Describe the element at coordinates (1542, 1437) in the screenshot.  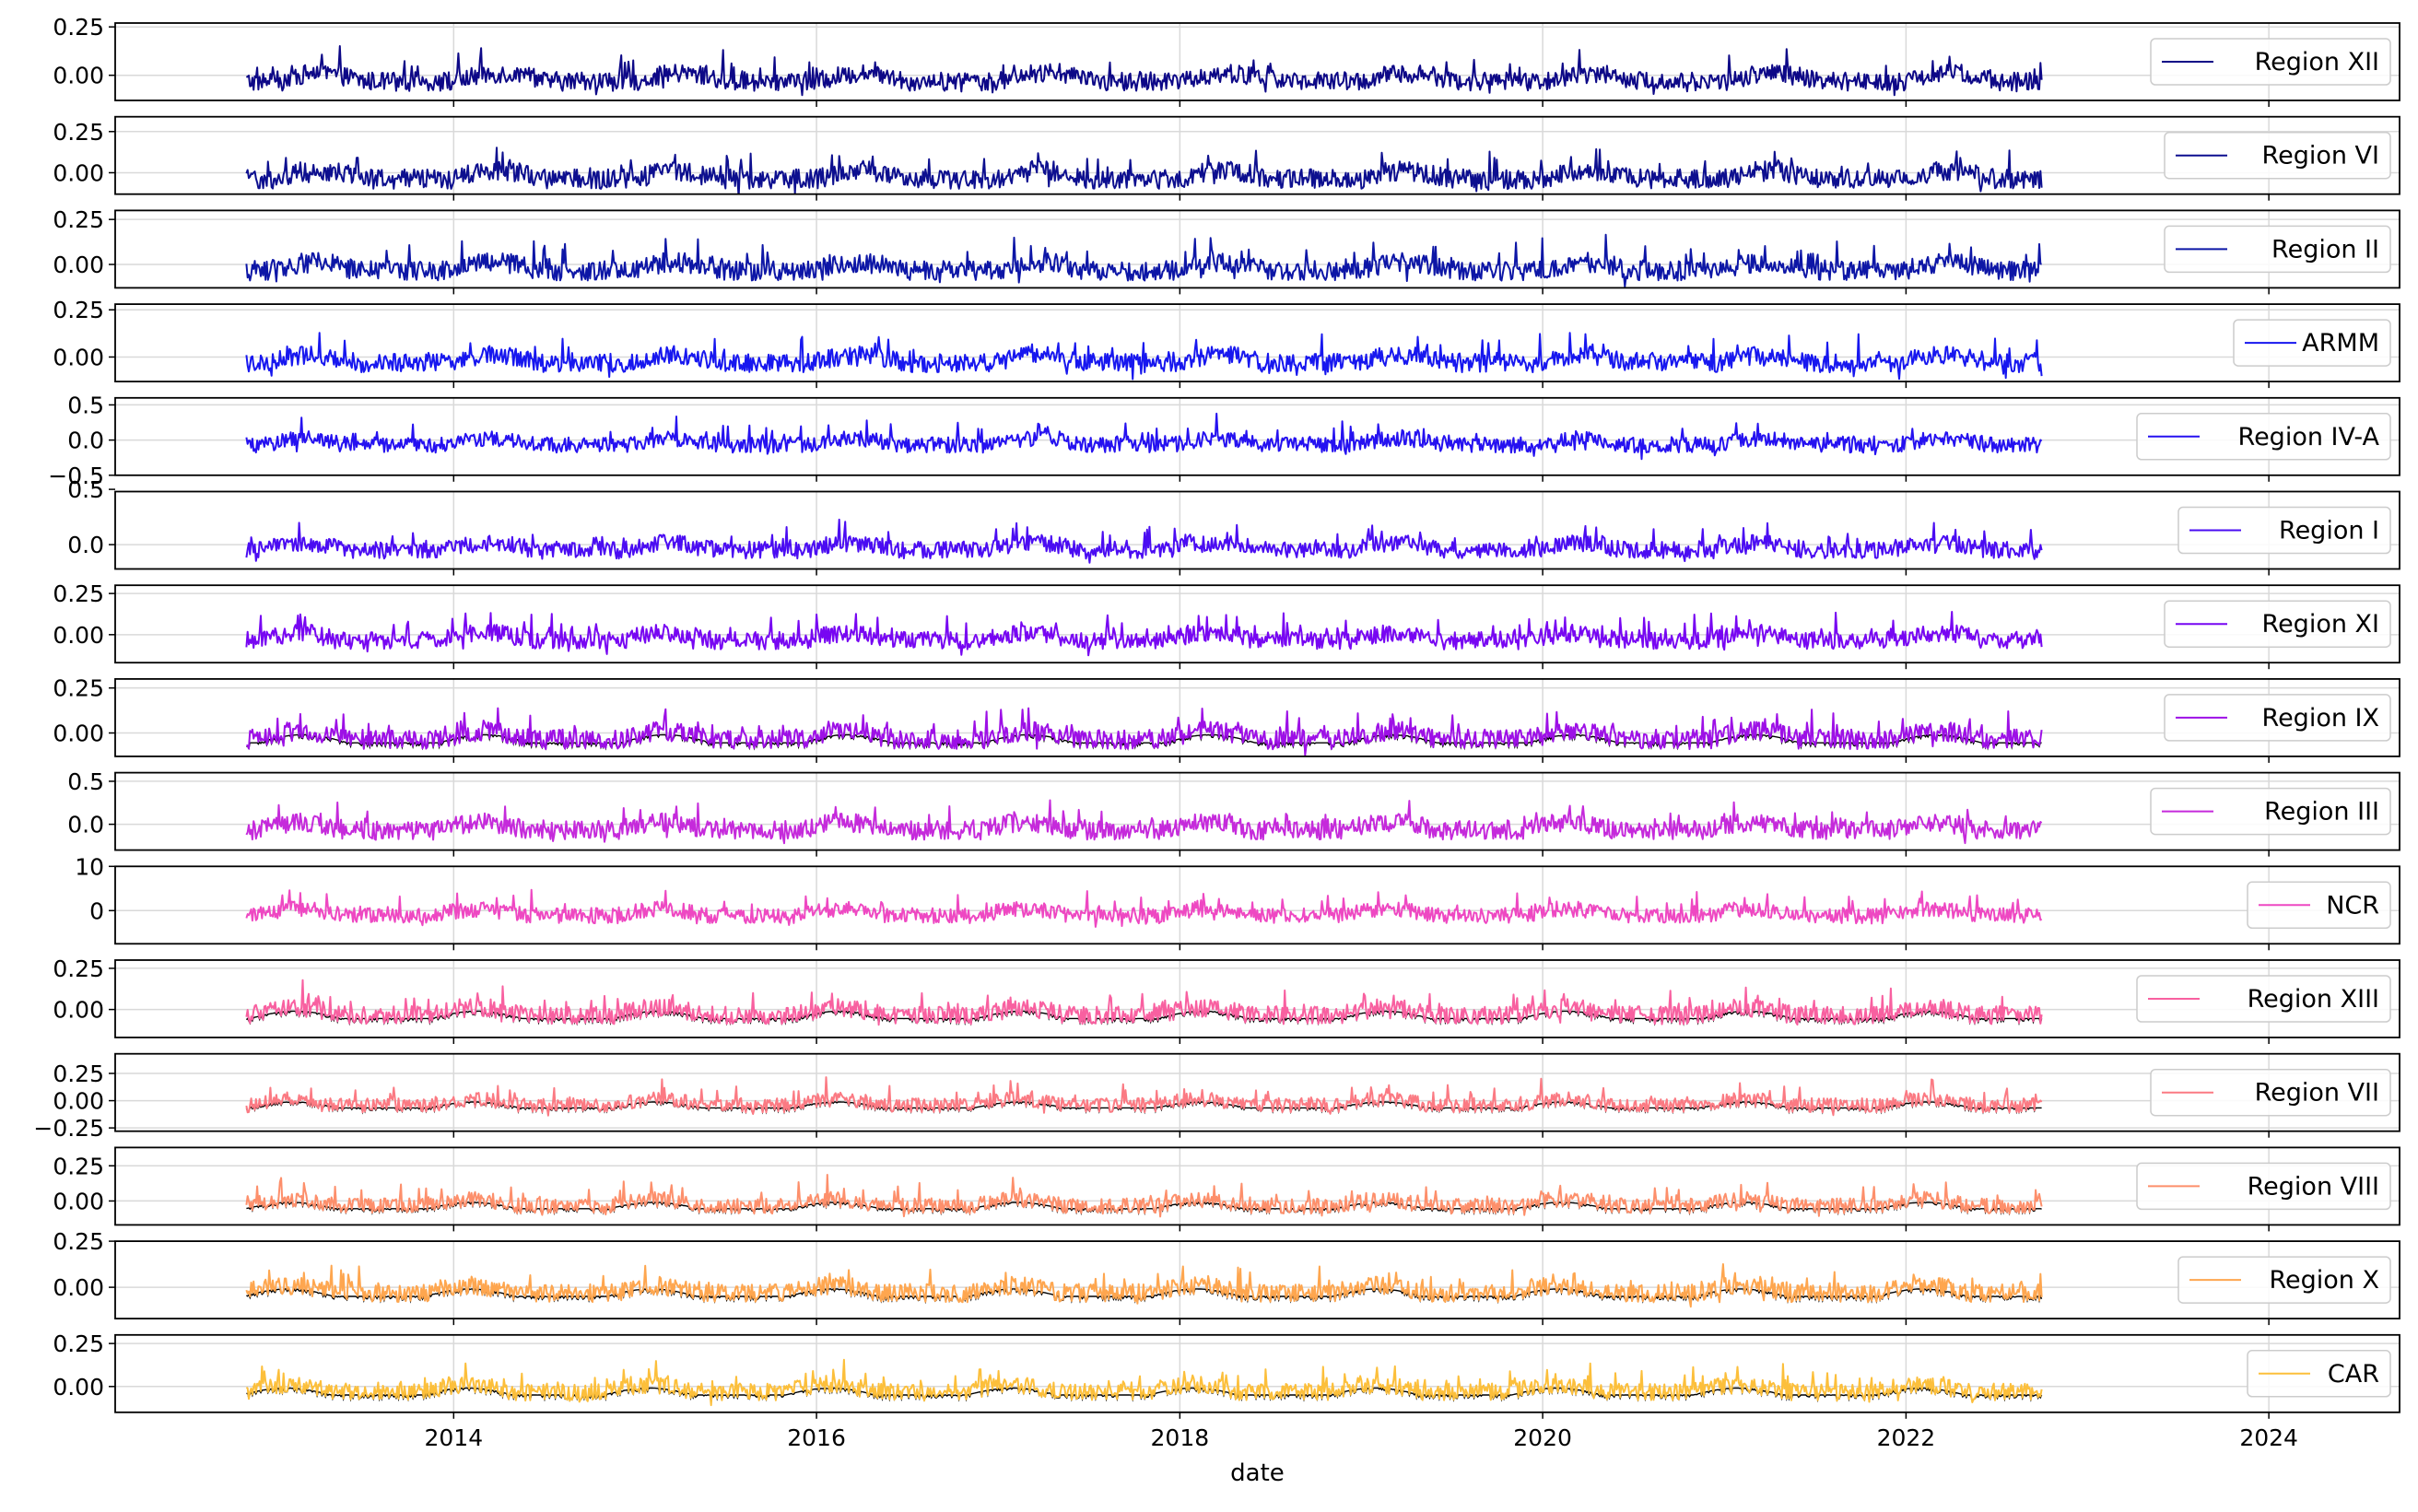
I see `x-tick-label: 2020` at that location.